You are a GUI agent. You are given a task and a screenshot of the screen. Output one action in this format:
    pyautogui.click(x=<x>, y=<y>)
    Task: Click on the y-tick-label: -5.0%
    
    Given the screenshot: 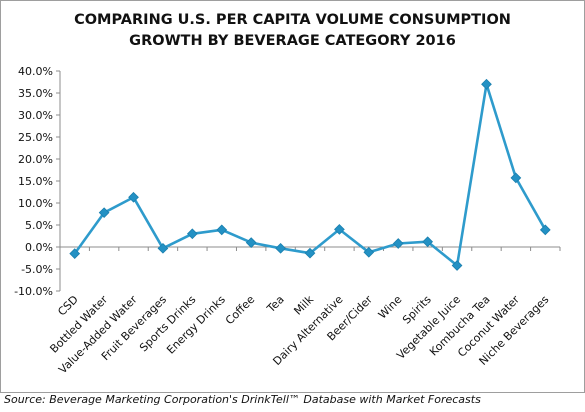 What is the action you would take?
    pyautogui.click(x=37, y=269)
    